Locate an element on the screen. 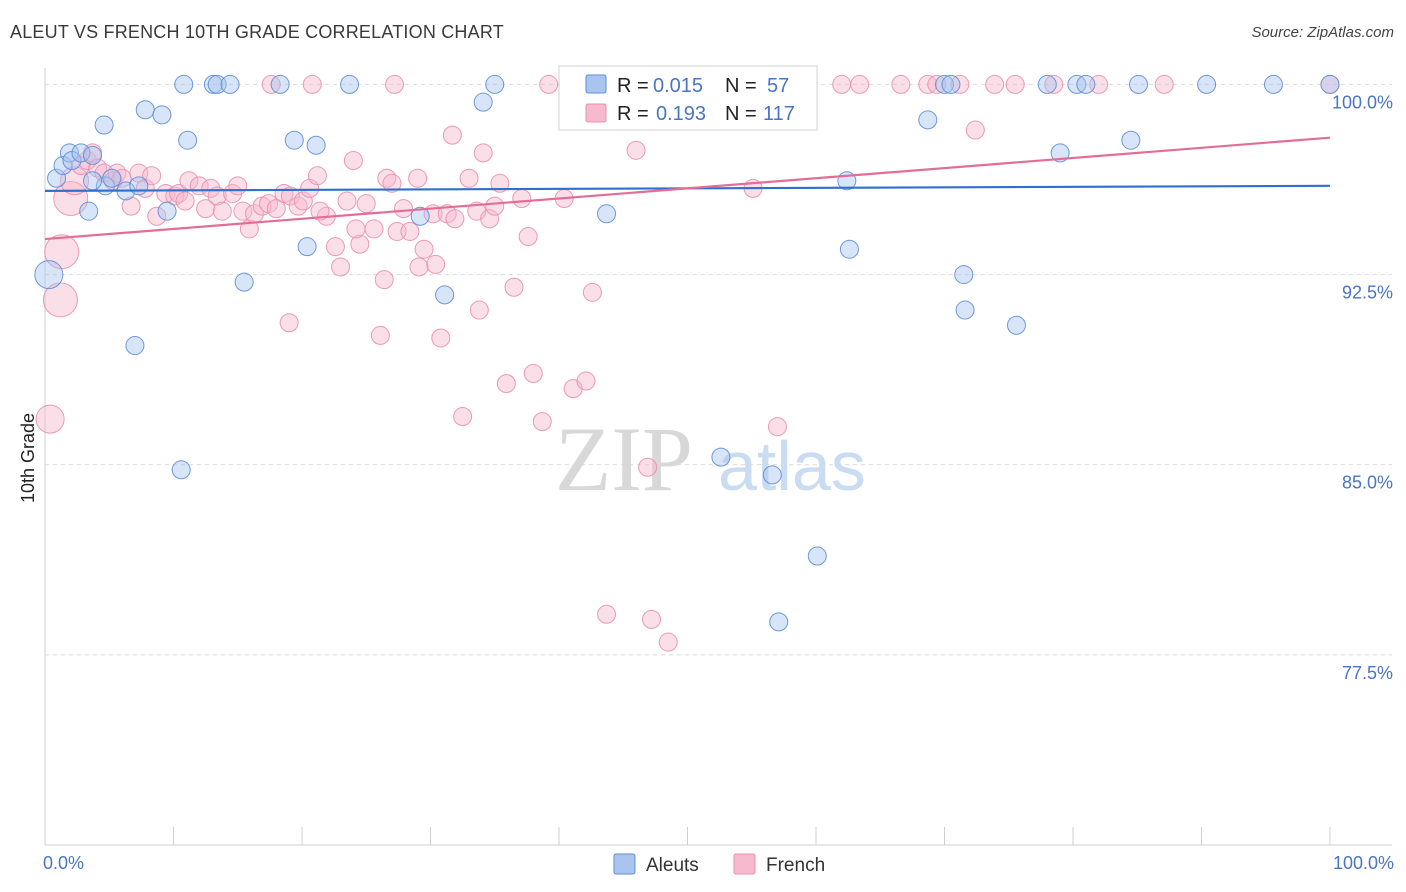  x-tick-label: 100.0% is located at coordinates (1363, 863).